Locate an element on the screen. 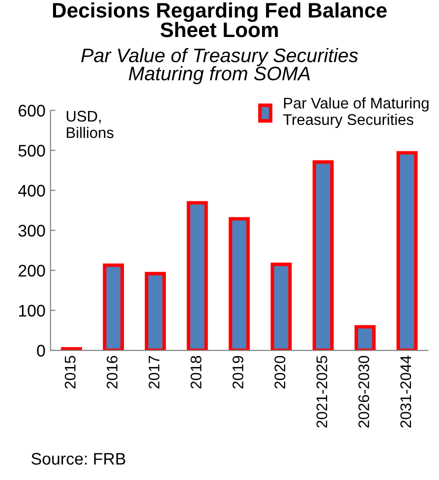 The image size is (439, 480). x-tick-label: 2015 is located at coordinates (70, 372).